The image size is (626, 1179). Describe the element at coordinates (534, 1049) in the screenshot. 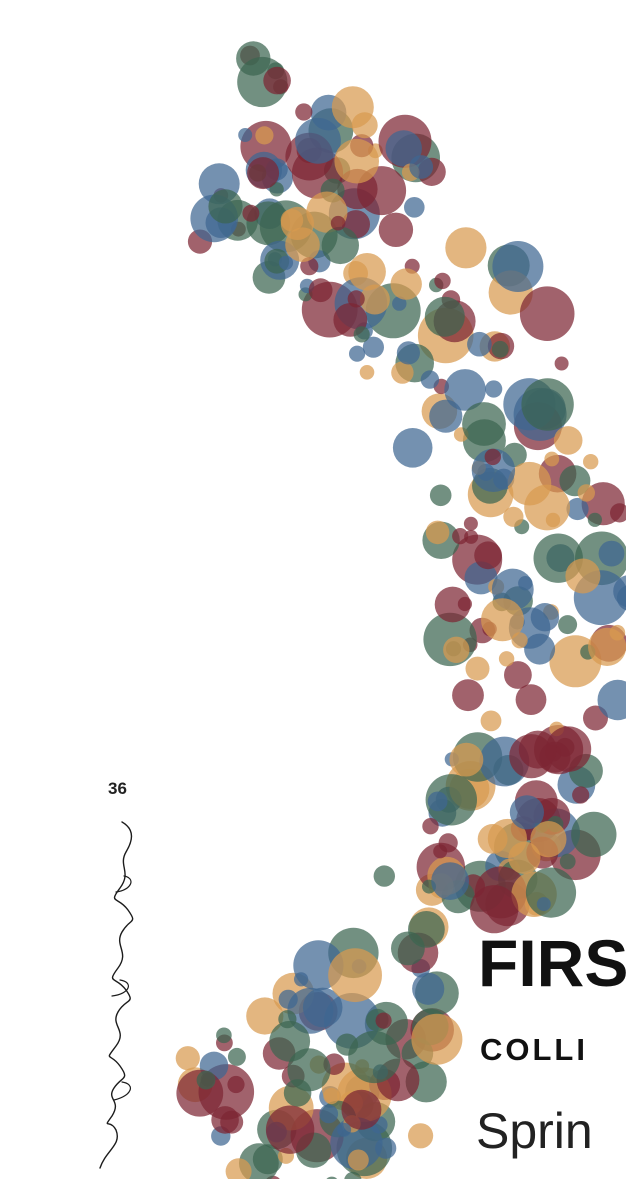

I see `cover-subtitle: COLLI` at that location.